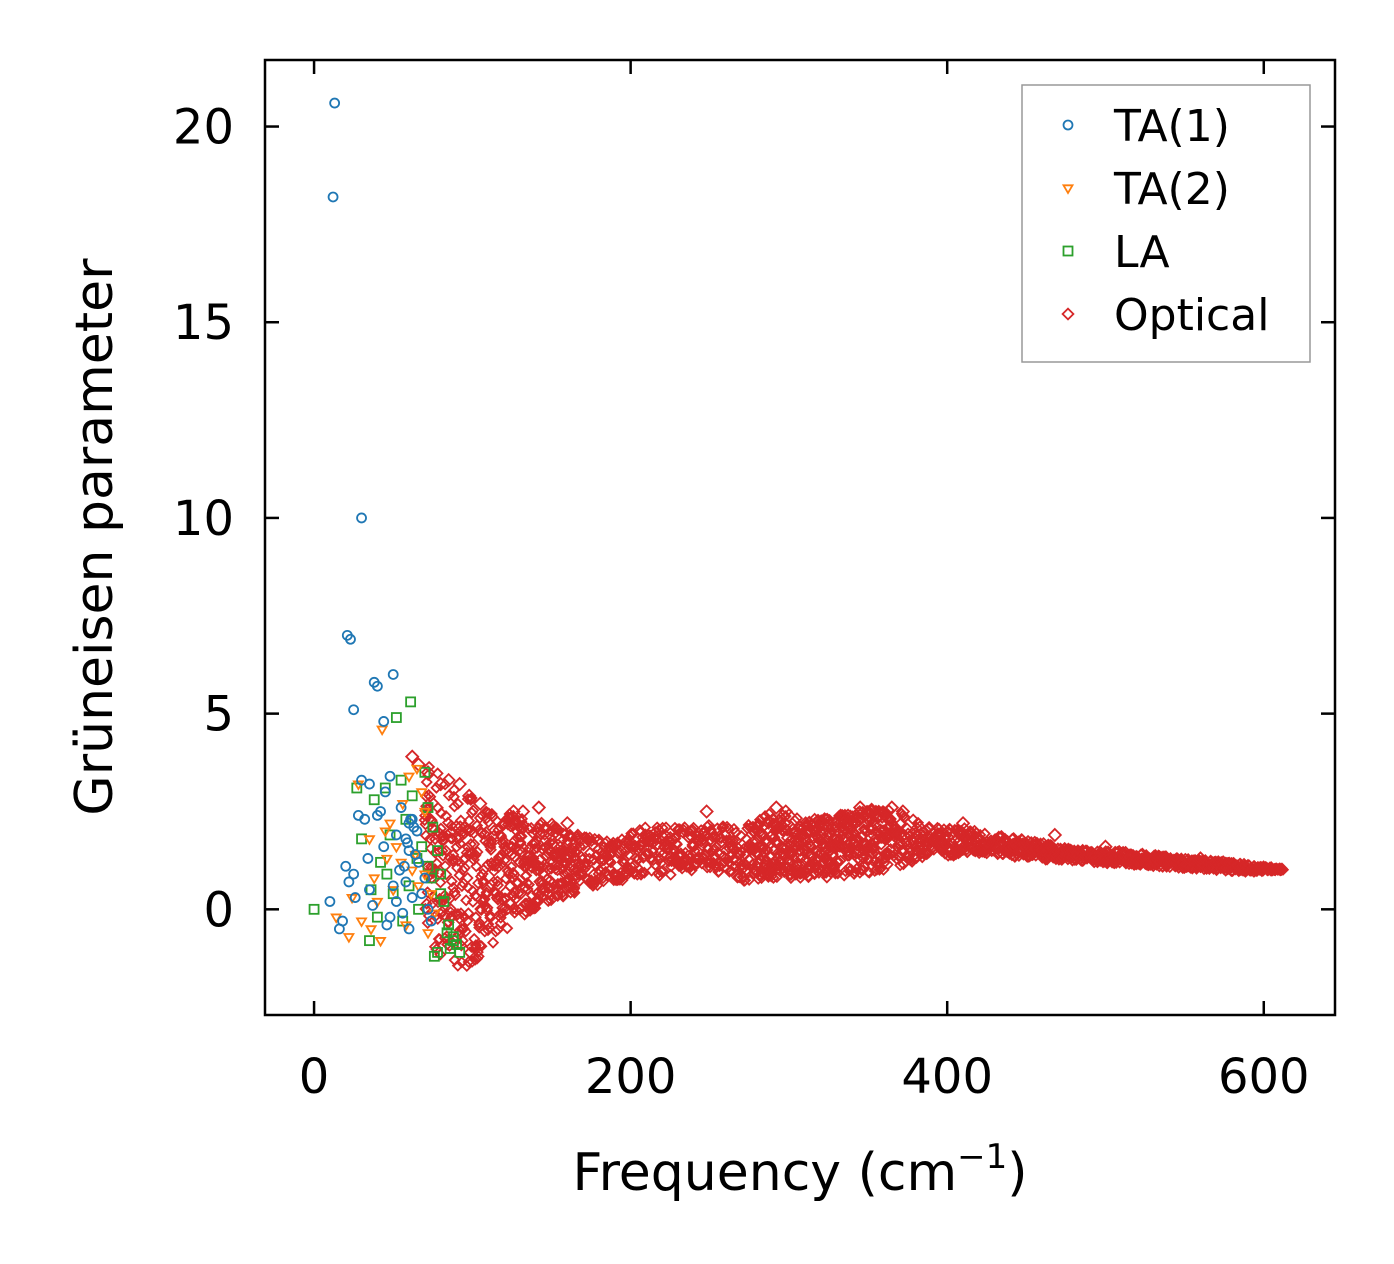  I want to click on legend-box, so click(1166, 223).